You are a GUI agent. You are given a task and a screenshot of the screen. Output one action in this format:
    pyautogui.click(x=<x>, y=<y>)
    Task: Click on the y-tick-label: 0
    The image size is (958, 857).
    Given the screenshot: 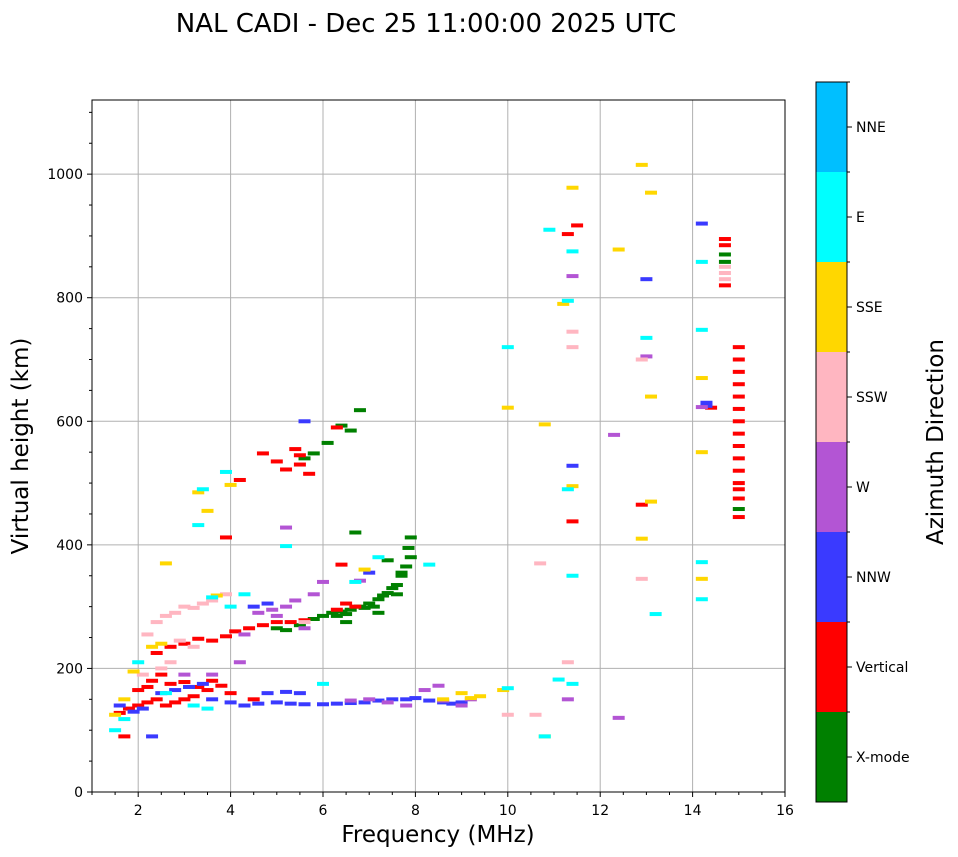 What is the action you would take?
    pyautogui.click(x=78, y=793)
    